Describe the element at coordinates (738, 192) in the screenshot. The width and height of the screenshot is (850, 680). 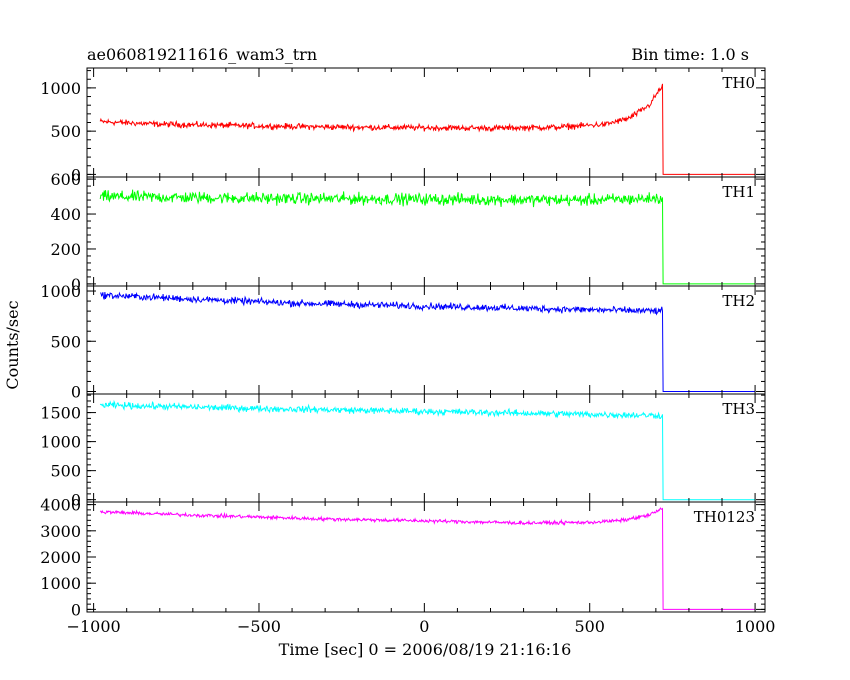
I see `panel-label: TH1` at that location.